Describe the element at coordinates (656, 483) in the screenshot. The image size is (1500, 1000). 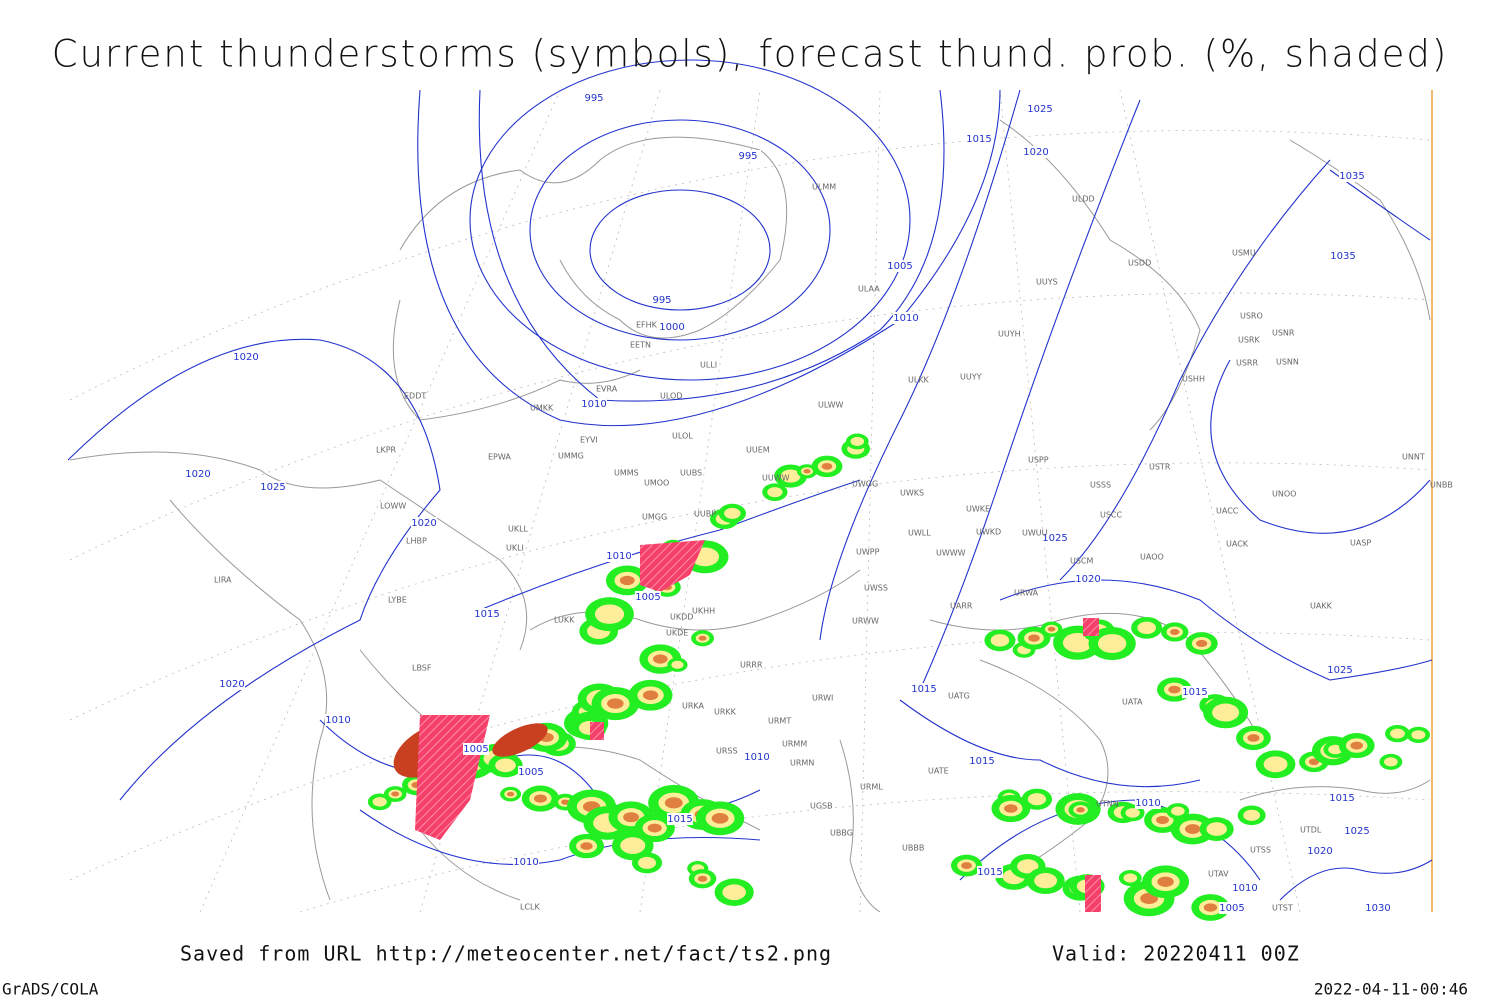
I see `station-label: UMOO` at that location.